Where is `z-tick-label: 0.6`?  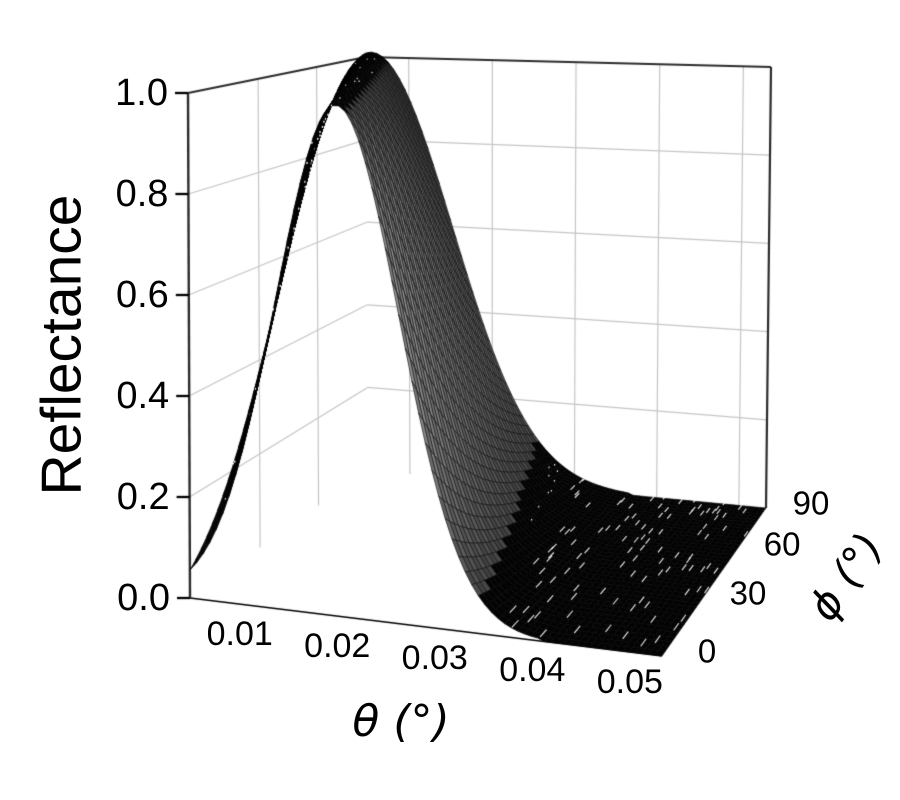
z-tick-label: 0.6 is located at coordinates (142, 295).